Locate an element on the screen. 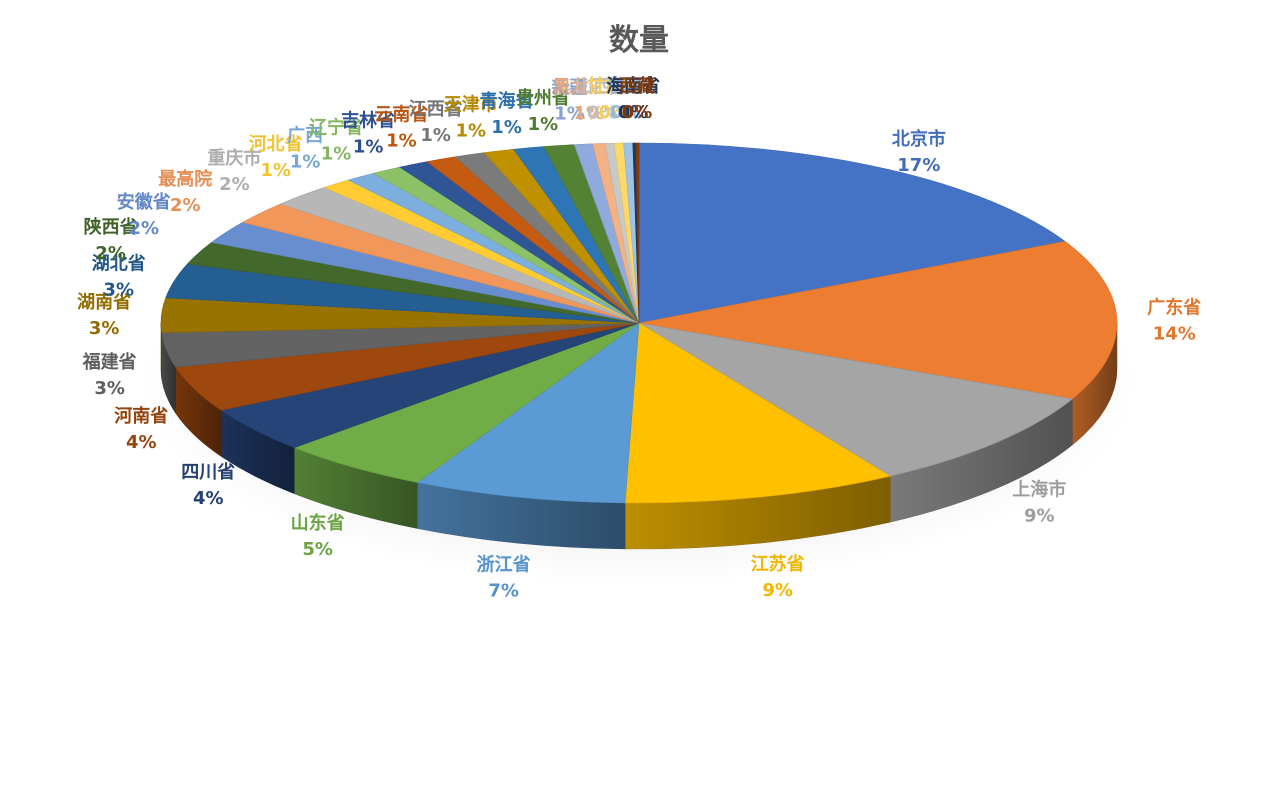 The width and height of the screenshot is (1278, 796). slice-percent-23: 1% is located at coordinates (543, 124).